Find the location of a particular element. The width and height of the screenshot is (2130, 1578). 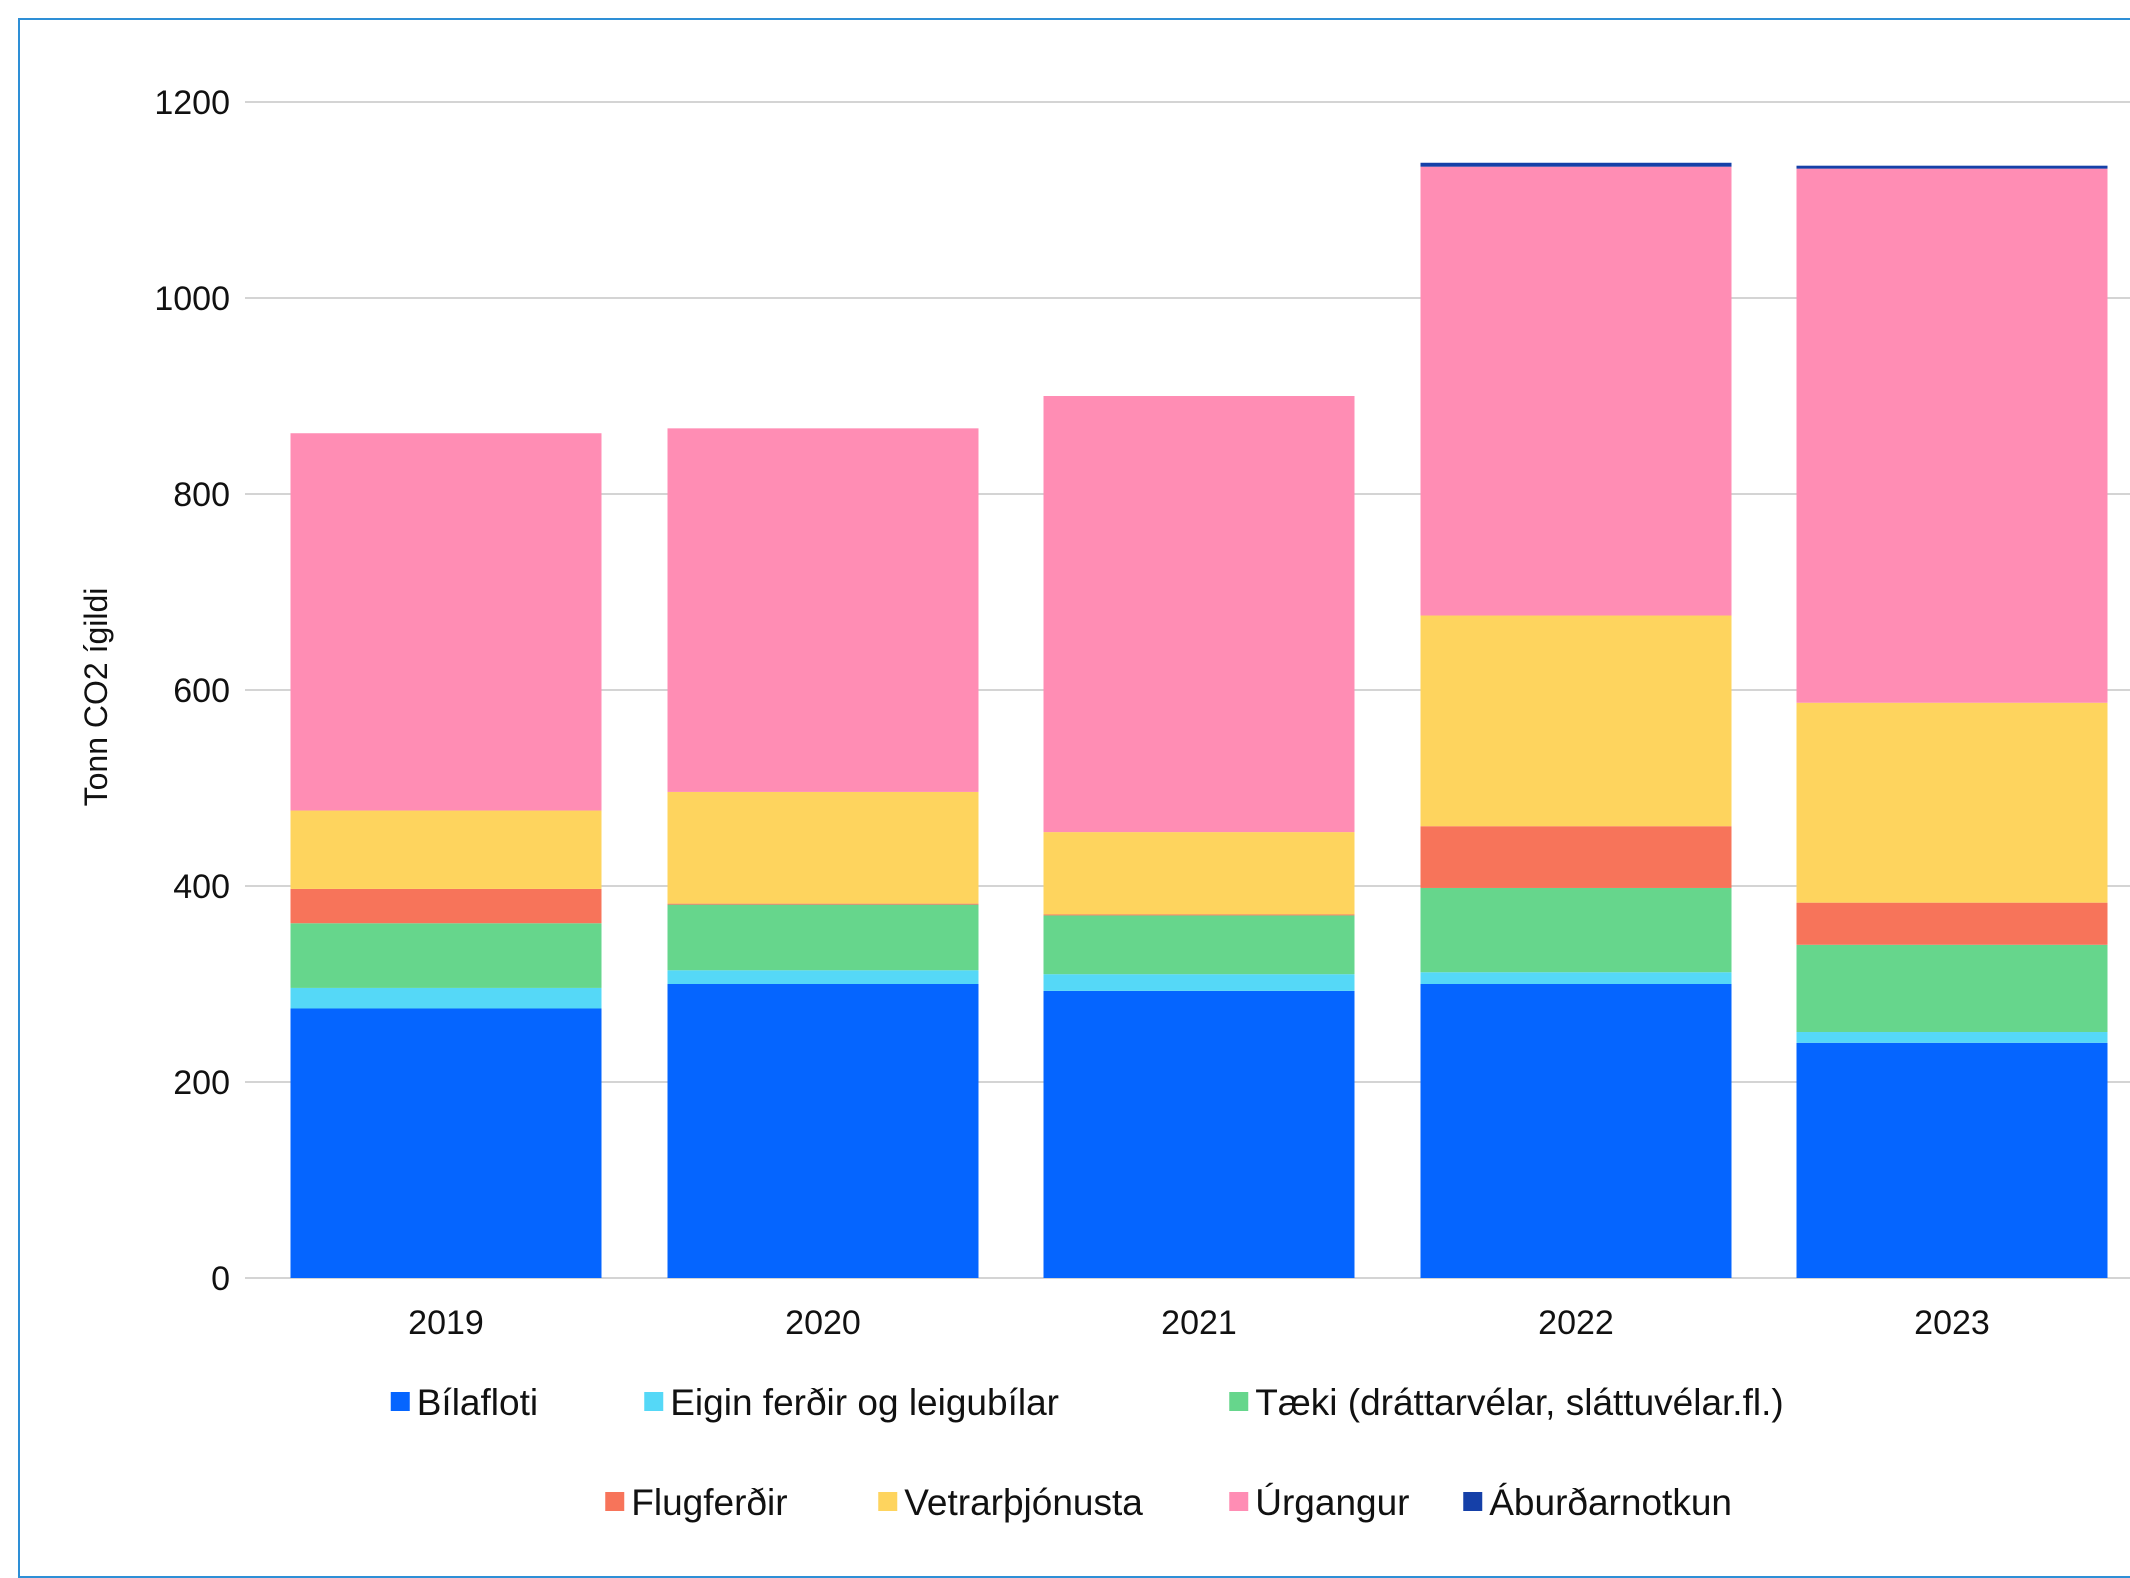

y-axis-ticks: 0 200 400 600 800 1000 1200 is located at coordinates (192, 691).